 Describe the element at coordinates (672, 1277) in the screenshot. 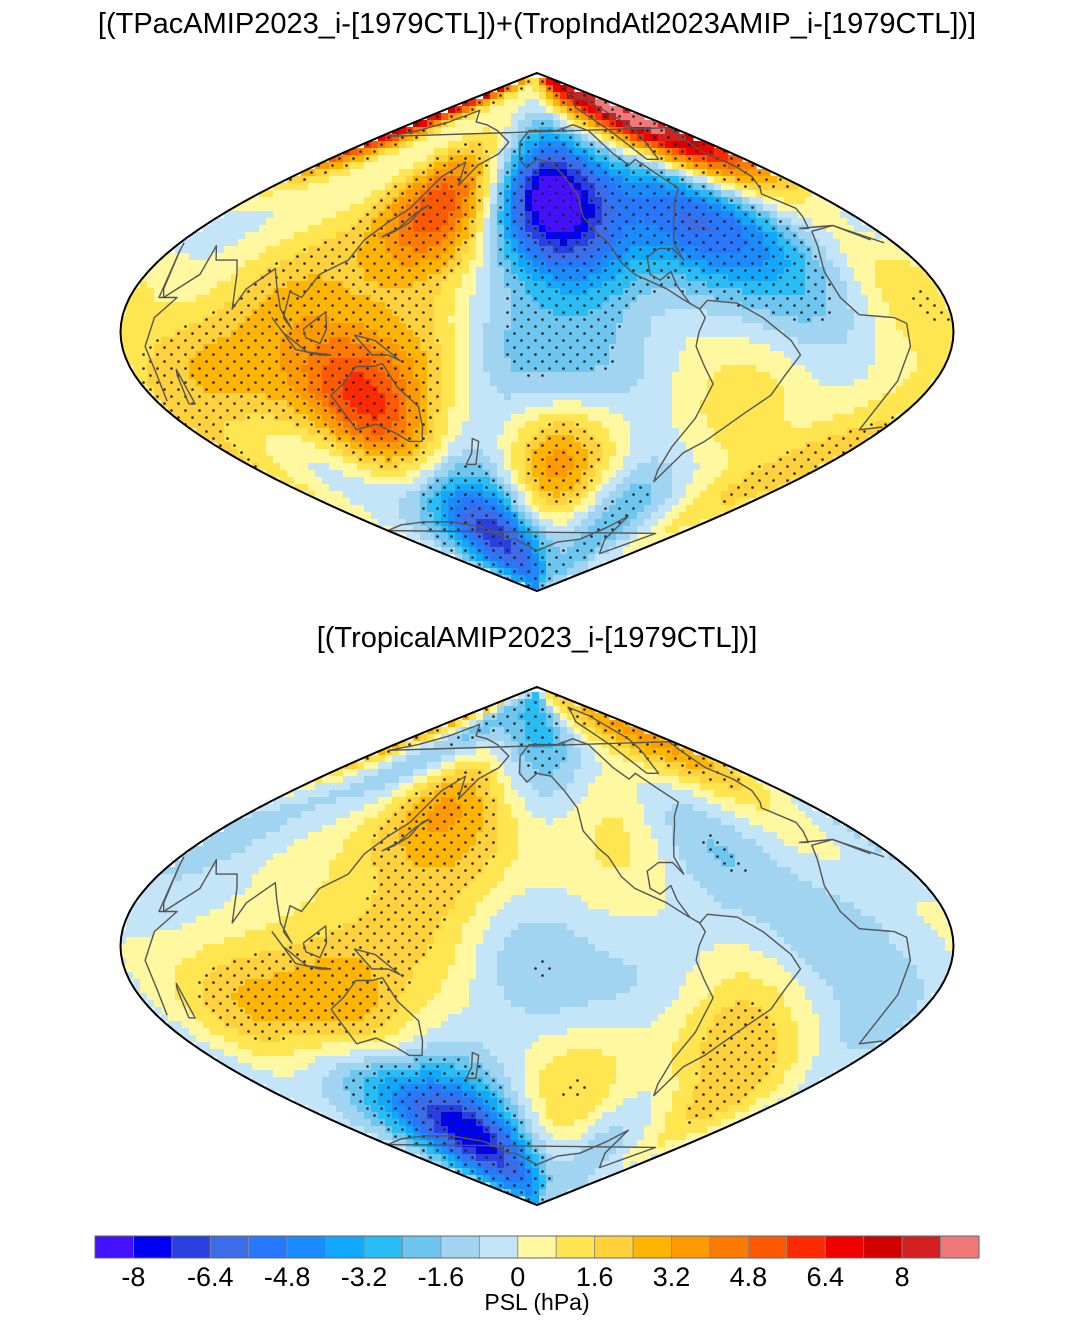

I see `colorbar-tick-label: 3.2` at that location.